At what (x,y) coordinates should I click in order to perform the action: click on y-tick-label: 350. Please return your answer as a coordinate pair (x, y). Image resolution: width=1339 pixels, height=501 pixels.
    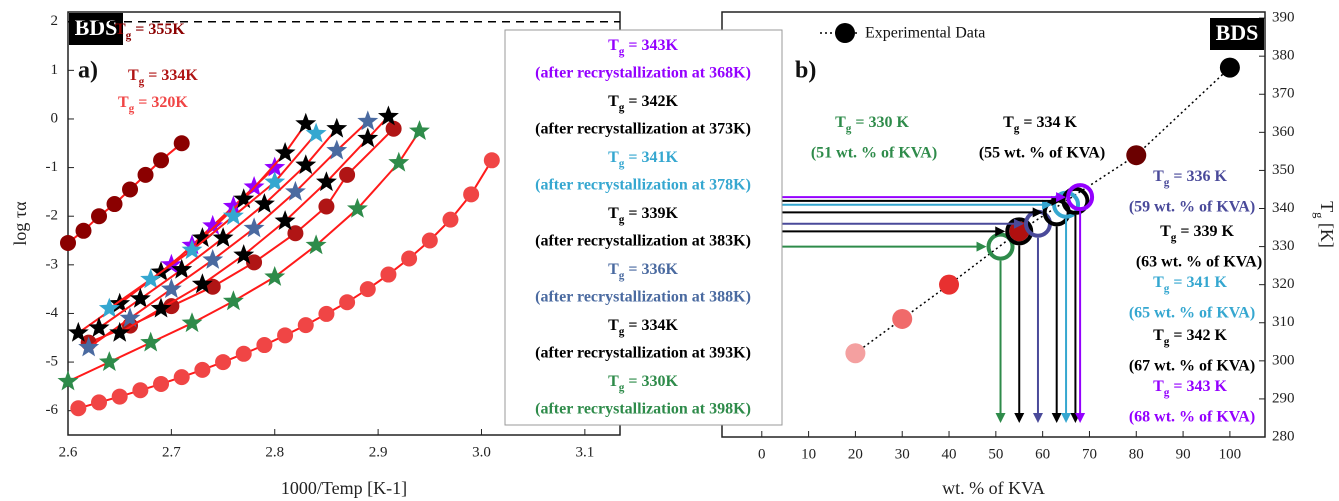
    Looking at the image, I should click on (1283, 170).